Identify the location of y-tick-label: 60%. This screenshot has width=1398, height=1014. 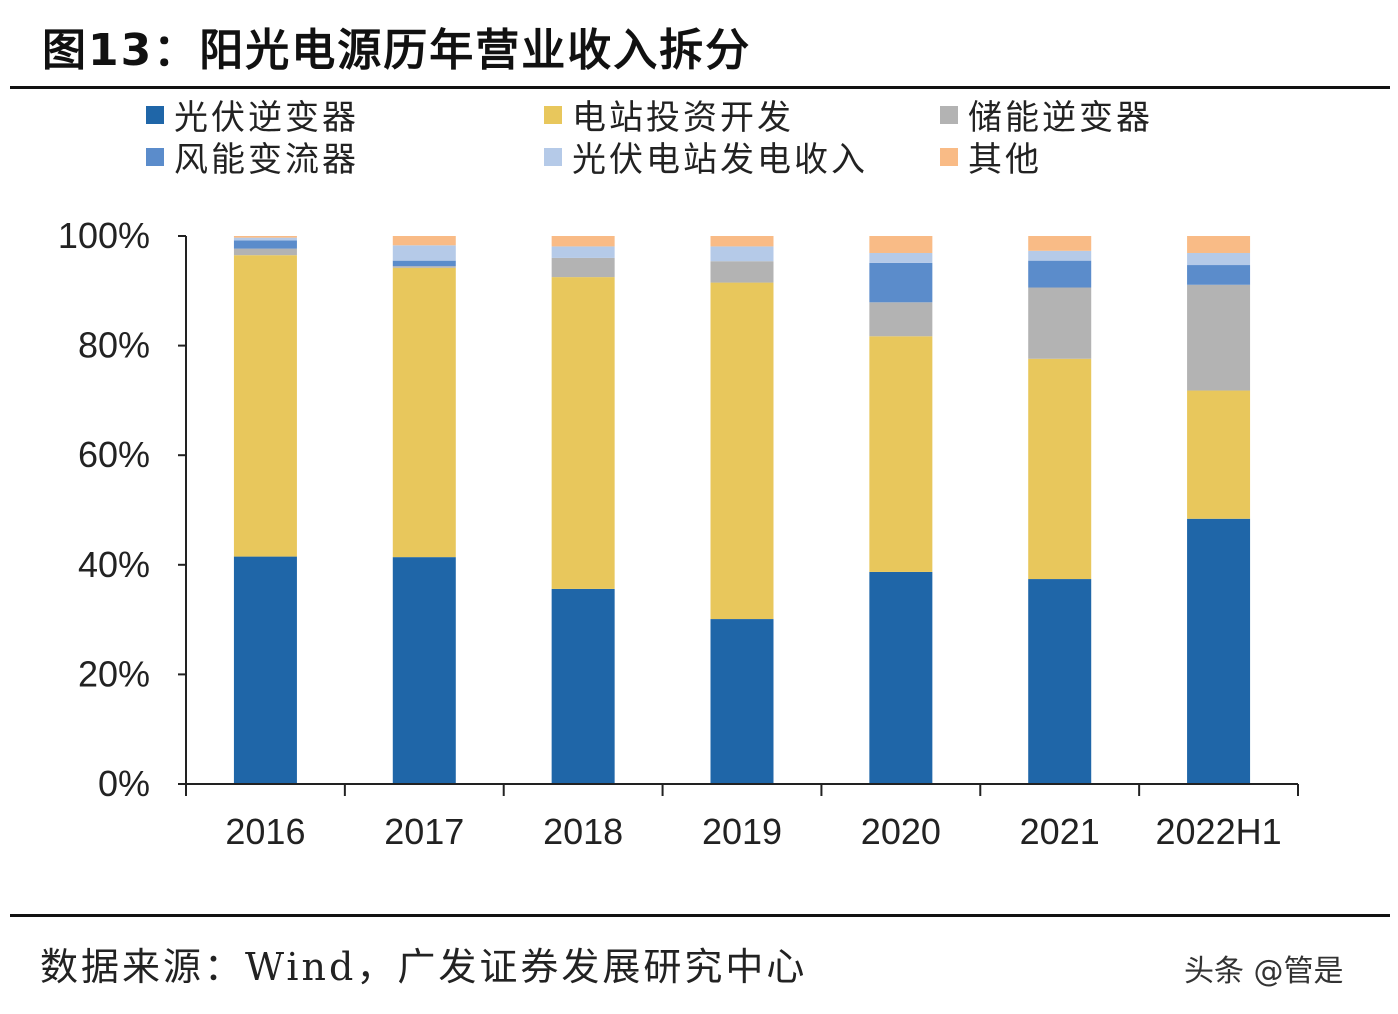
(114, 454).